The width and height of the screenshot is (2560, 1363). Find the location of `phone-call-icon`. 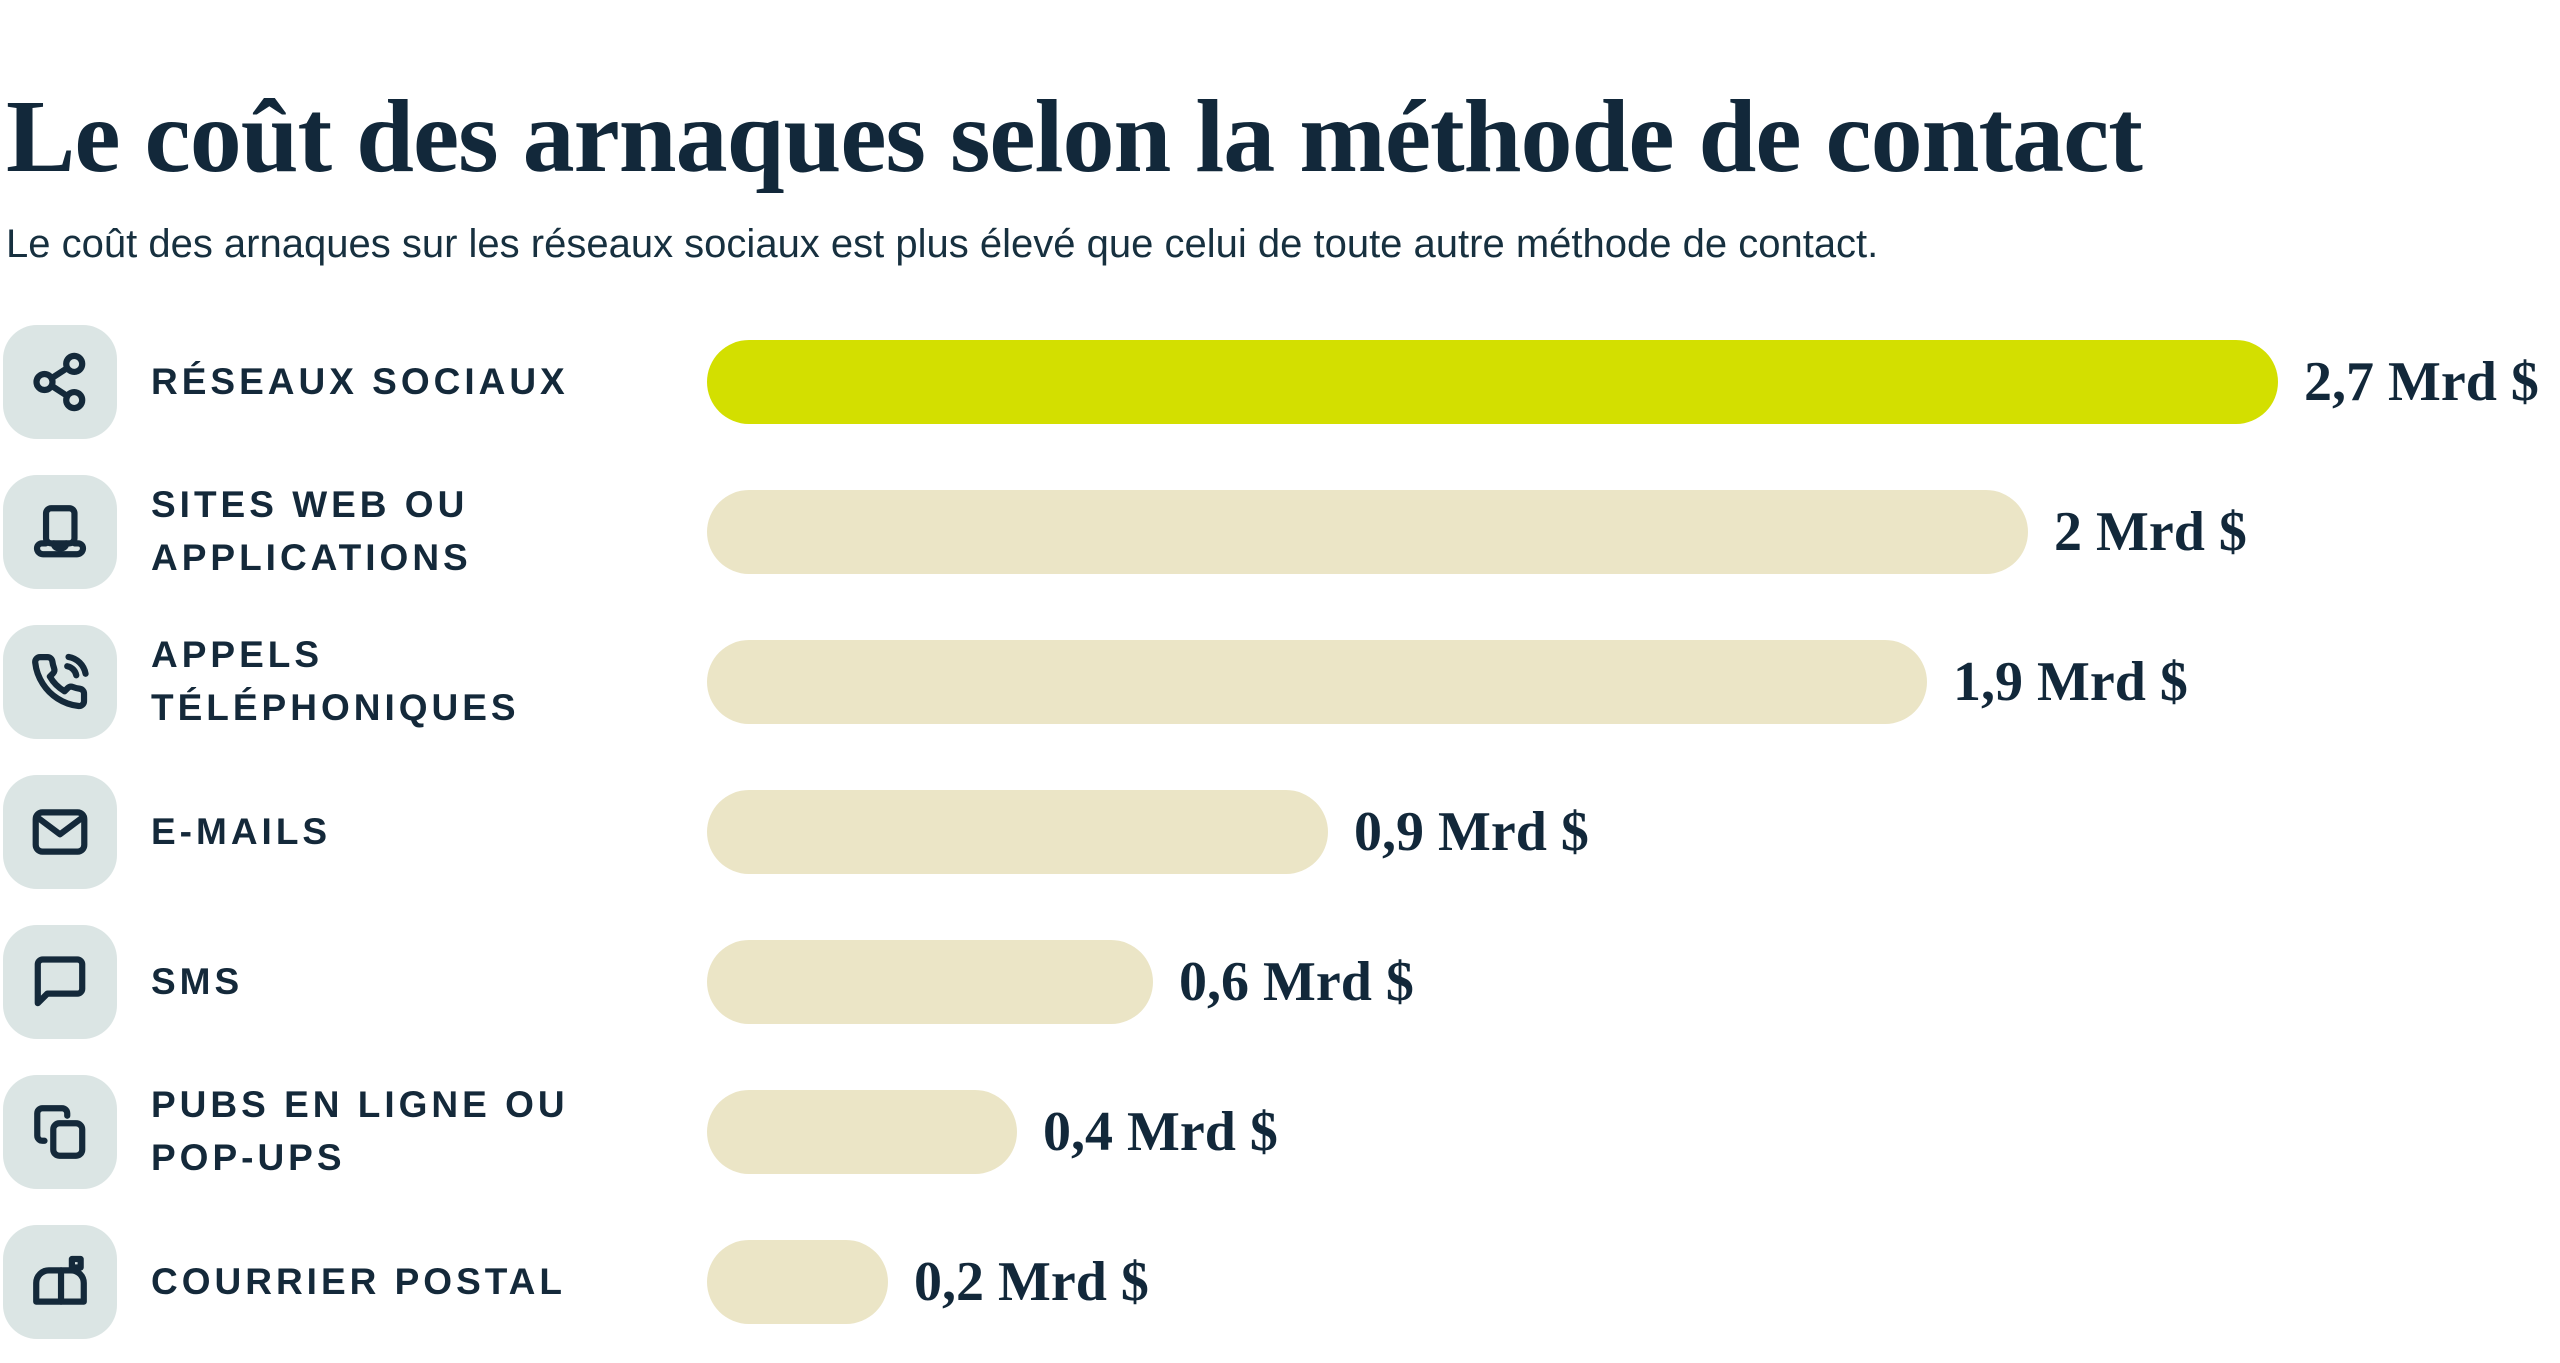

phone-call-icon is located at coordinates (60, 681).